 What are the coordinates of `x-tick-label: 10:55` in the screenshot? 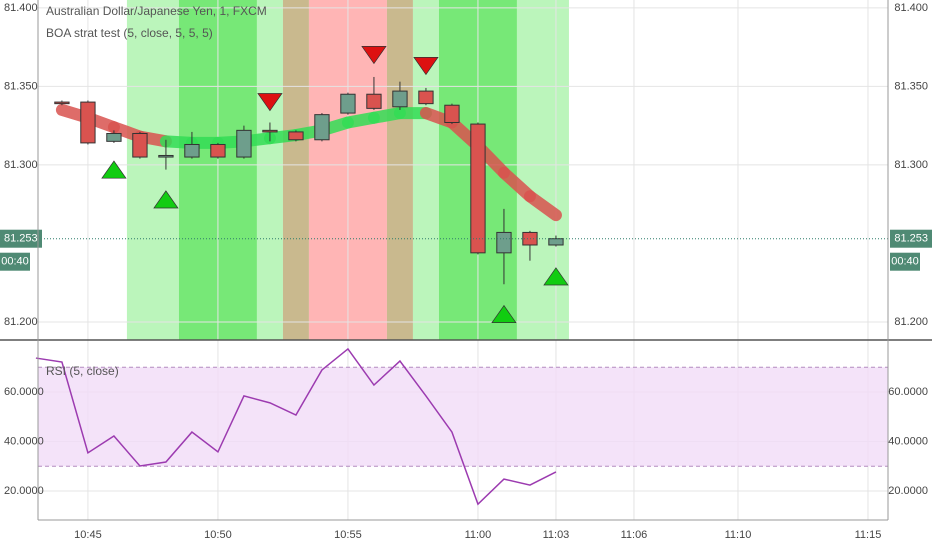 It's located at (348, 535).